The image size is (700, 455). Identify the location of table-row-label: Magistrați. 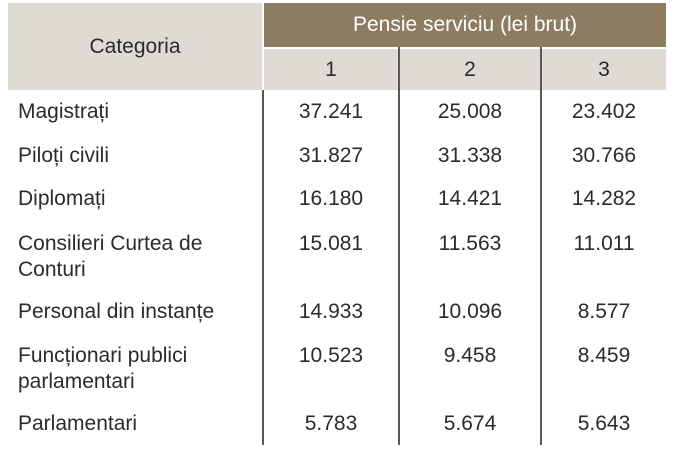
(64, 111).